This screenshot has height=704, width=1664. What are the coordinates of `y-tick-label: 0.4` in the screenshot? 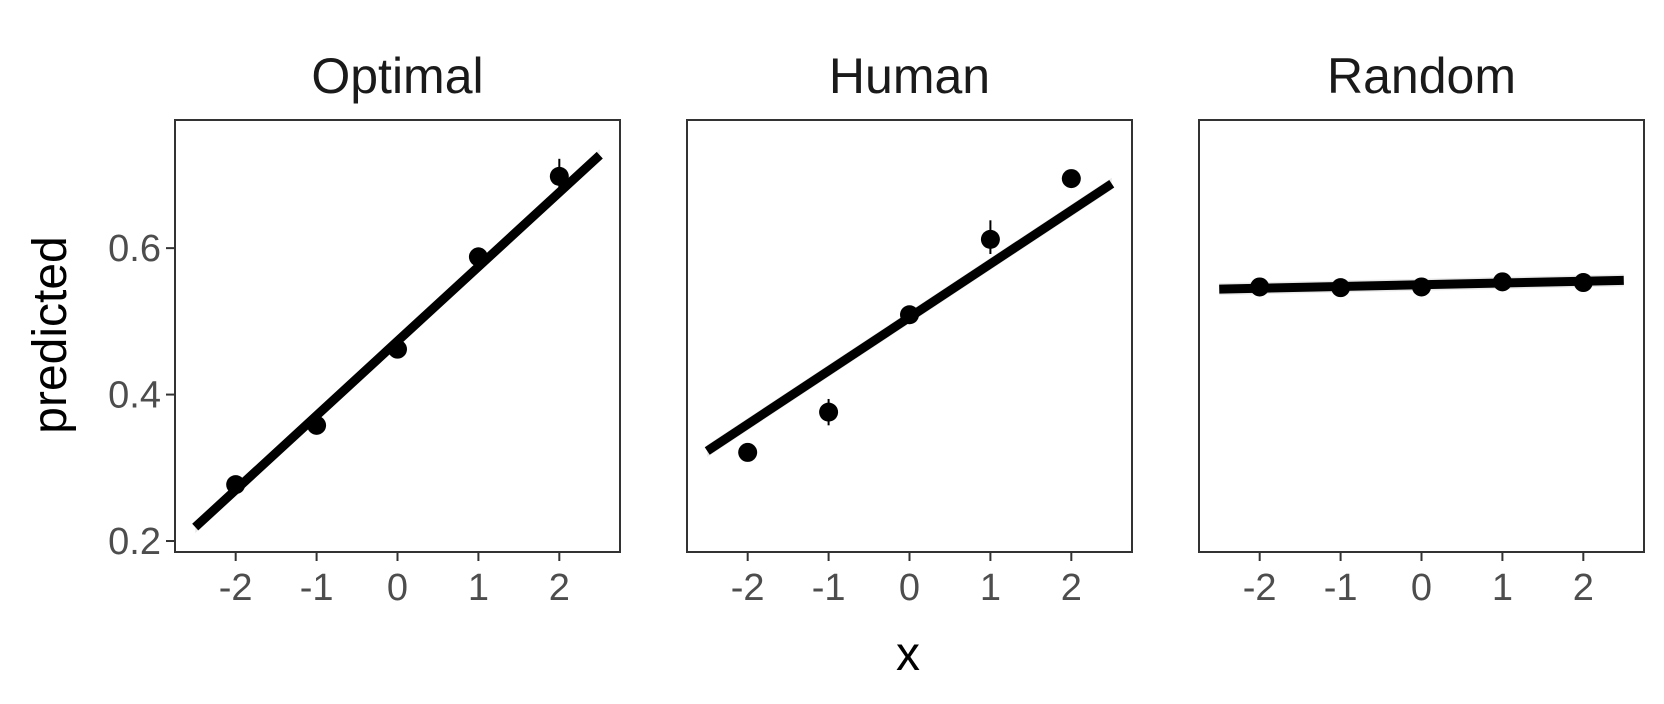 It's located at (134, 396).